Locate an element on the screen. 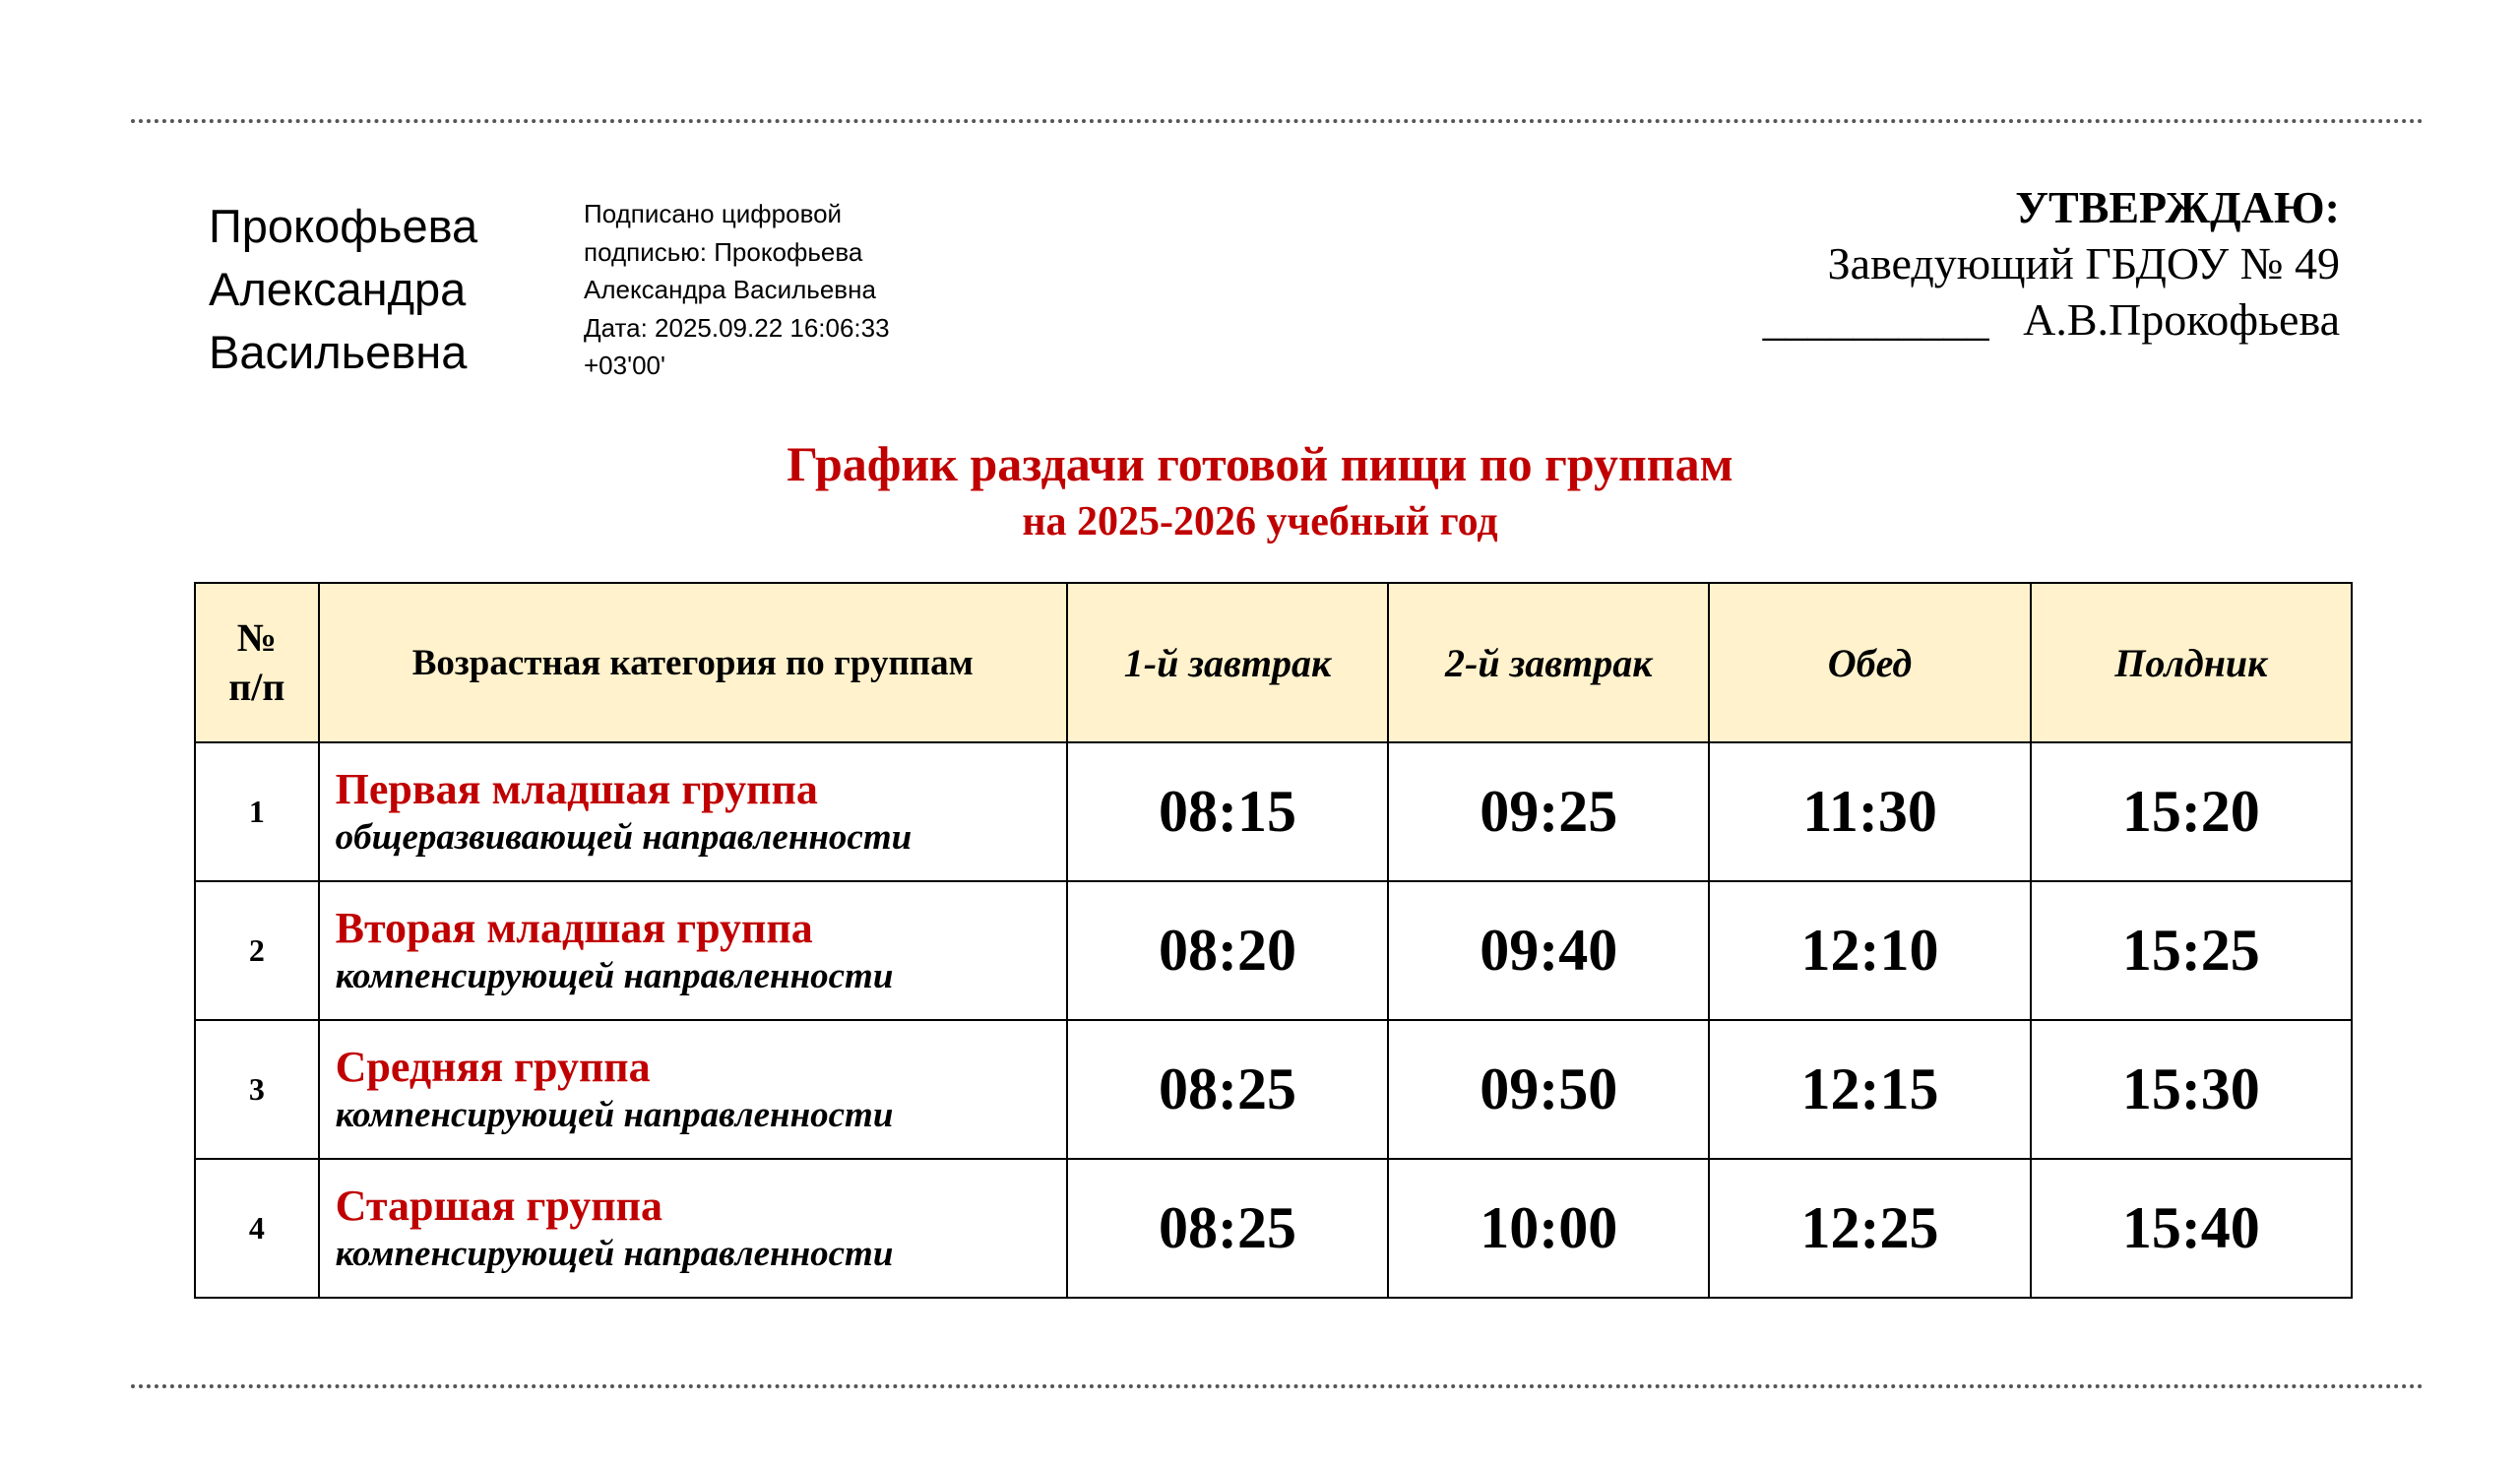 The height and width of the screenshot is (1470, 2520). group-focus: общеразвивающей направленности is located at coordinates (624, 837).